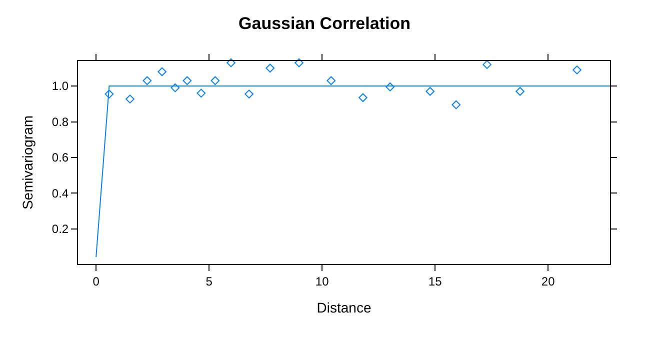 This screenshot has width=649, height=343. What do you see at coordinates (548, 281) in the screenshot?
I see `x-tick-label: 20` at bounding box center [548, 281].